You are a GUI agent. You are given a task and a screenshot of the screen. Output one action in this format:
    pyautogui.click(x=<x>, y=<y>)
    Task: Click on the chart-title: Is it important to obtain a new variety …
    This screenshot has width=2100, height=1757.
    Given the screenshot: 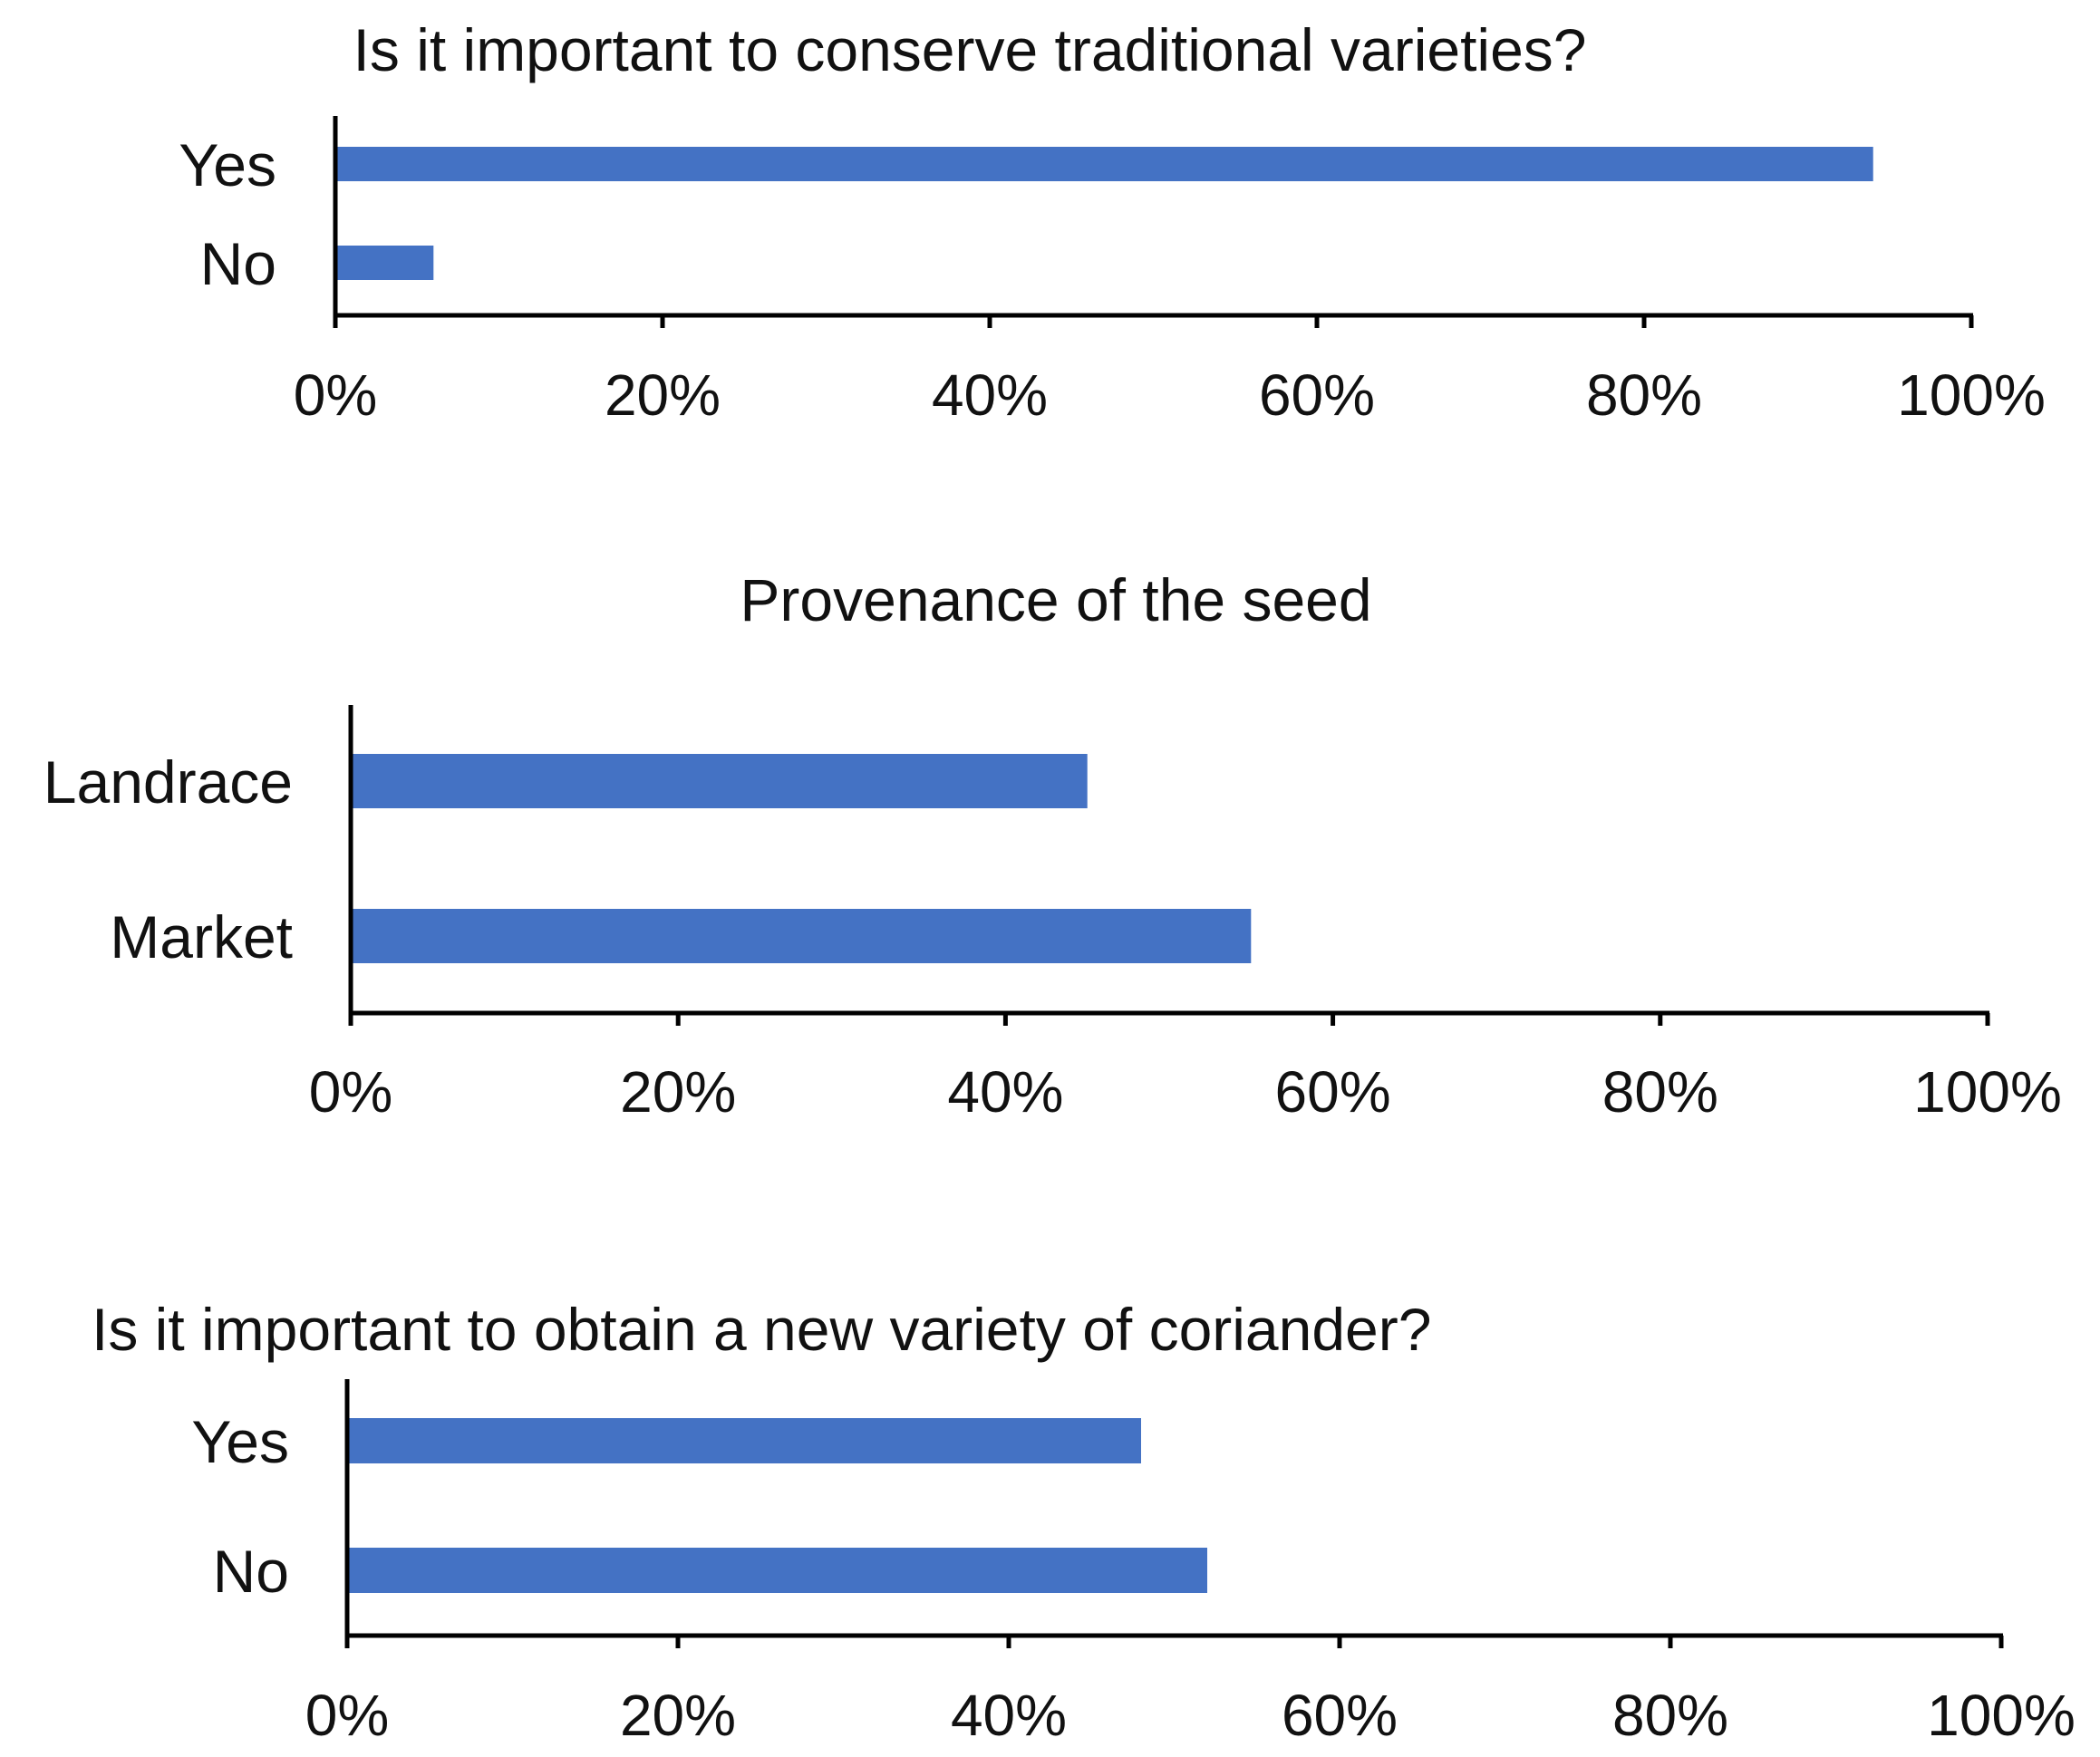 What is the action you would take?
    pyautogui.click(x=761, y=1329)
    